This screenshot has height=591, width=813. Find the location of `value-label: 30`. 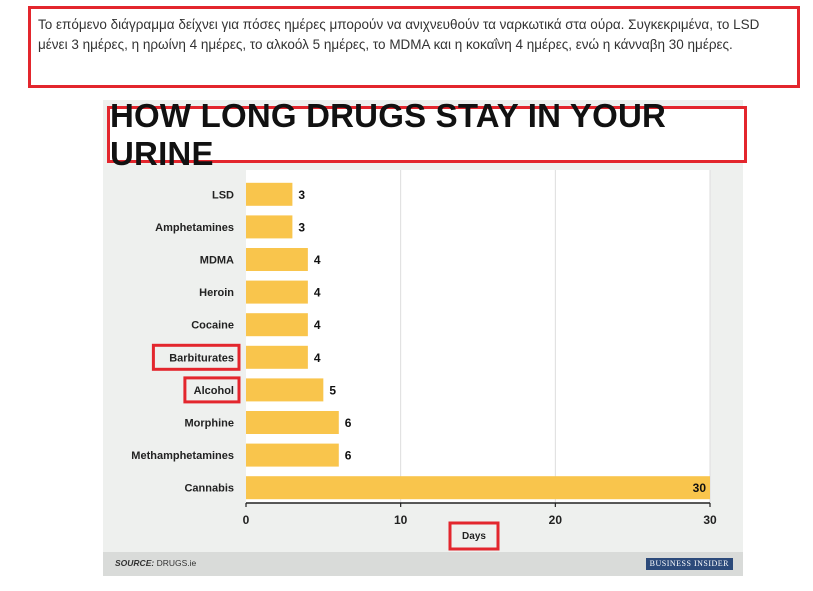

value-label: 30 is located at coordinates (700, 488).